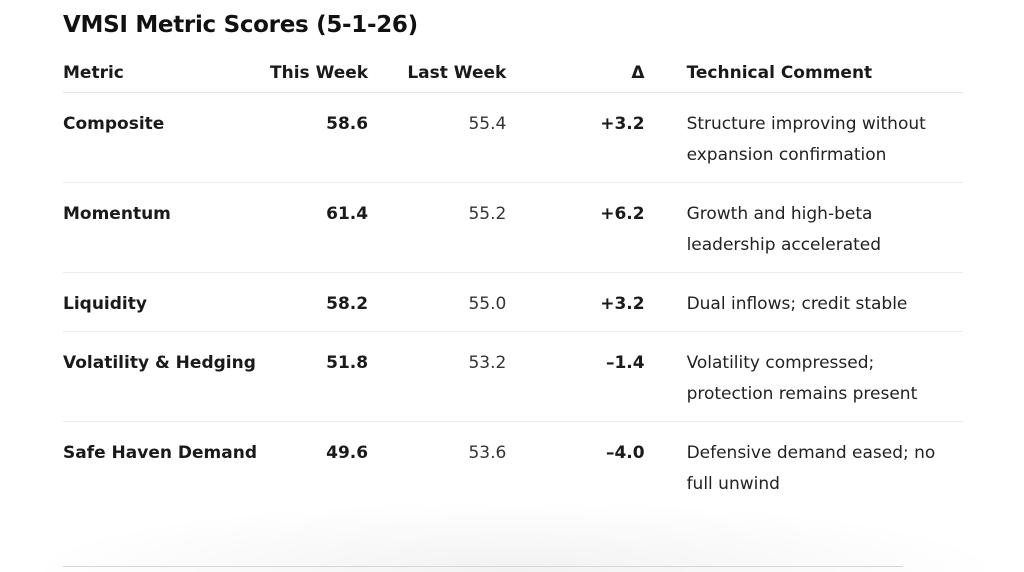 The height and width of the screenshot is (572, 1024). Describe the element at coordinates (457, 73) in the screenshot. I see `header-last-week: Last Week` at that location.